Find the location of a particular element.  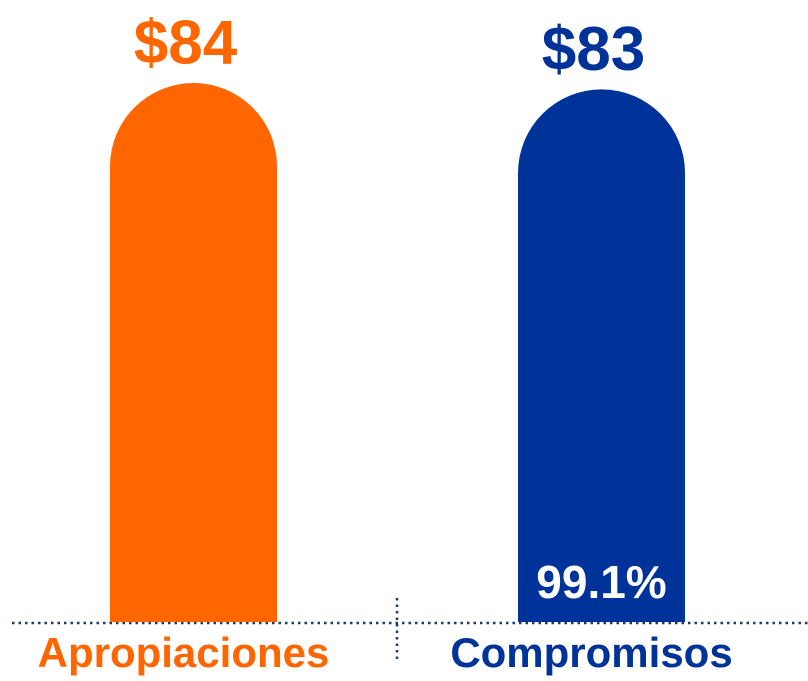

category-label: Compromisos is located at coordinates (591, 652).